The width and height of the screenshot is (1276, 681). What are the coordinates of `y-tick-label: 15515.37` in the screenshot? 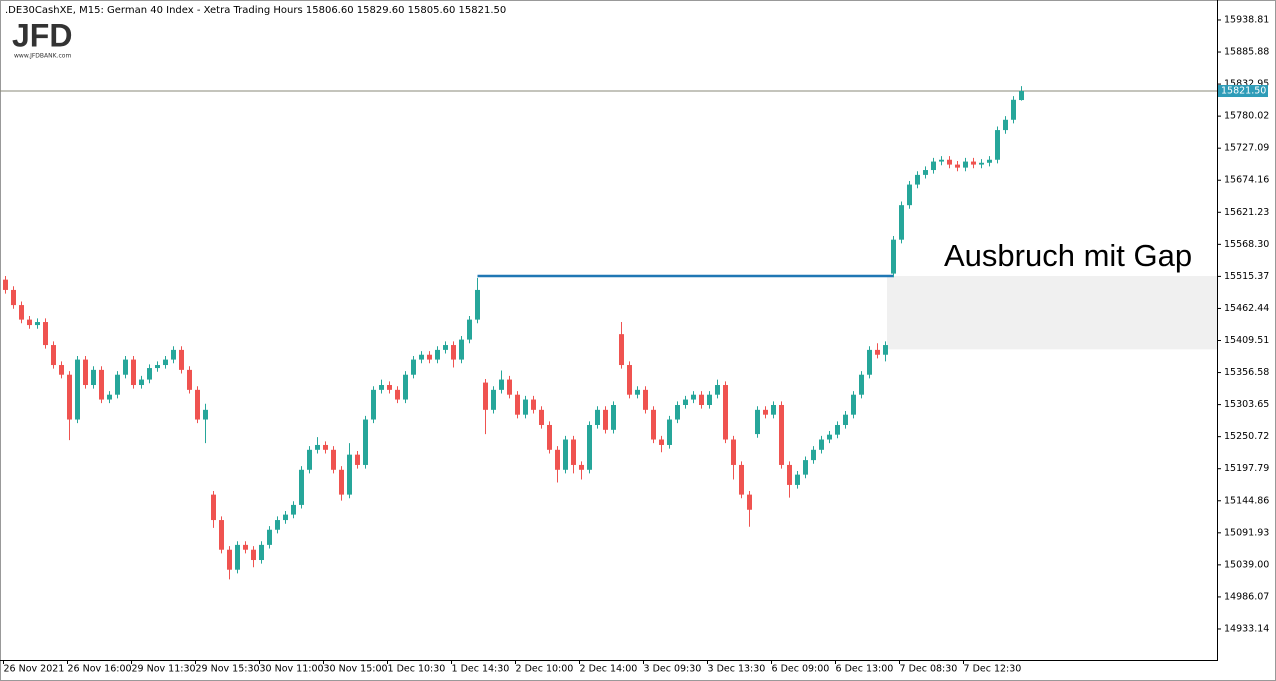 It's located at (1246, 276).